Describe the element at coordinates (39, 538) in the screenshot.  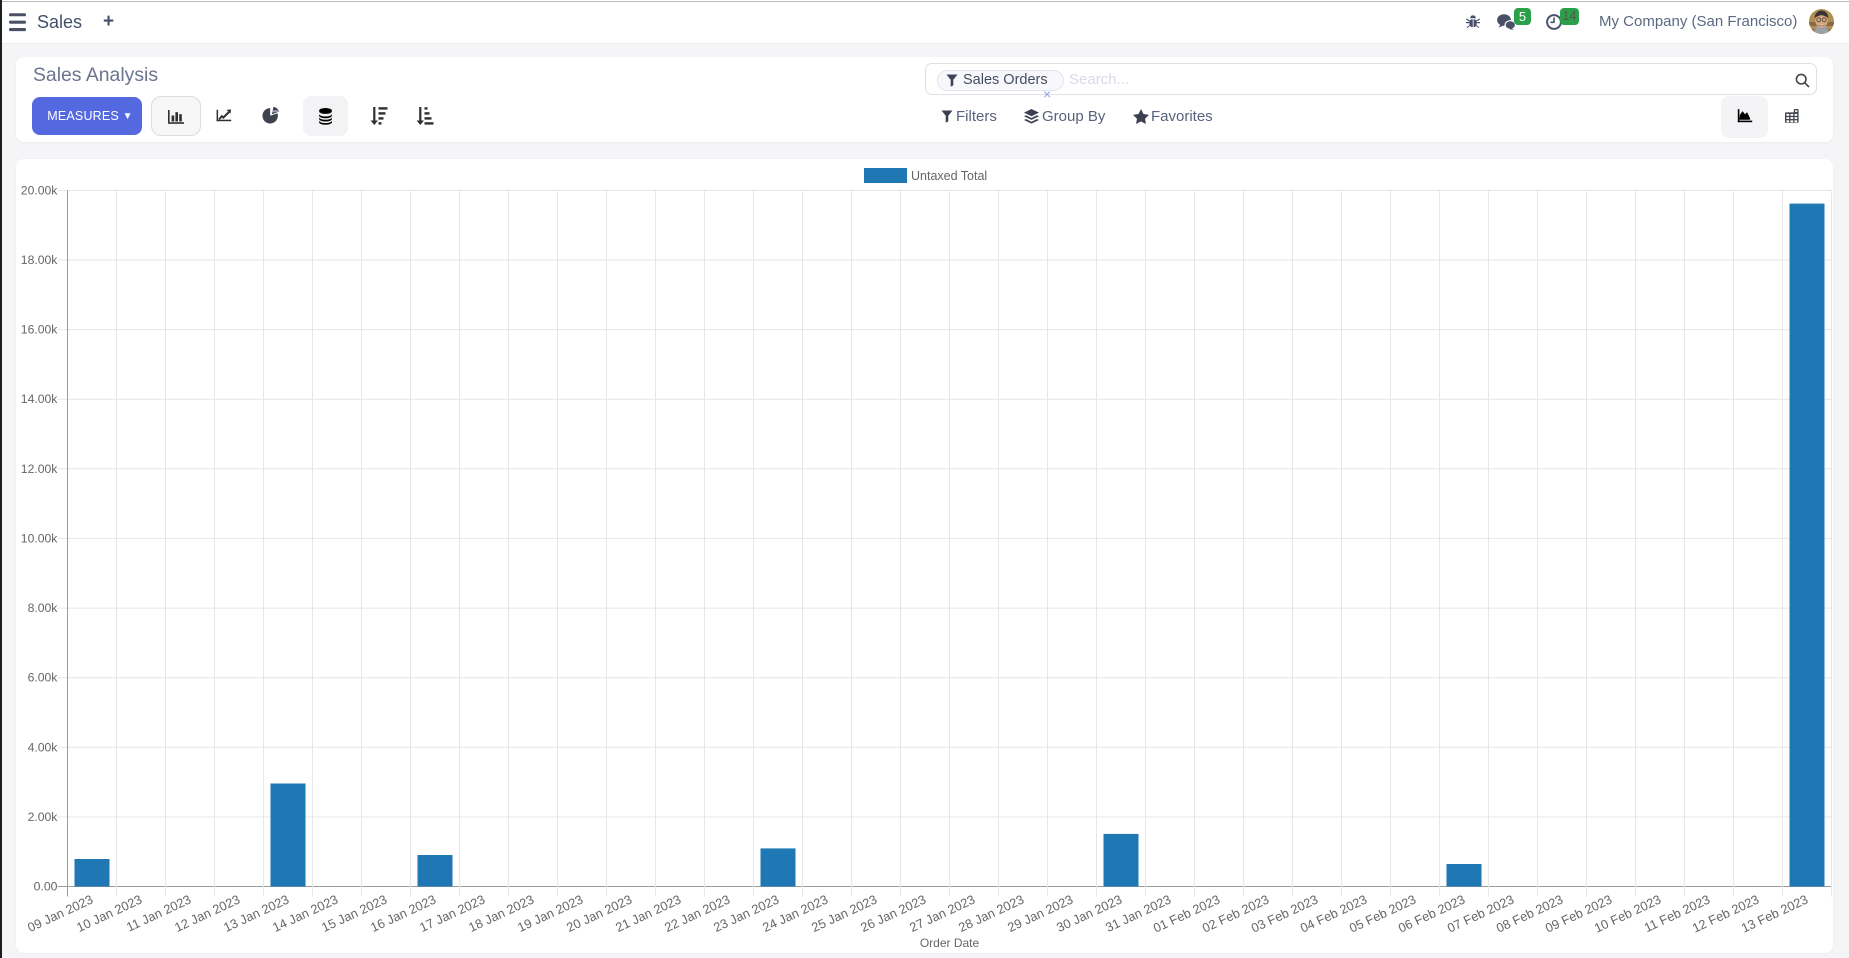
I see `svg-text: 10.00k` at that location.